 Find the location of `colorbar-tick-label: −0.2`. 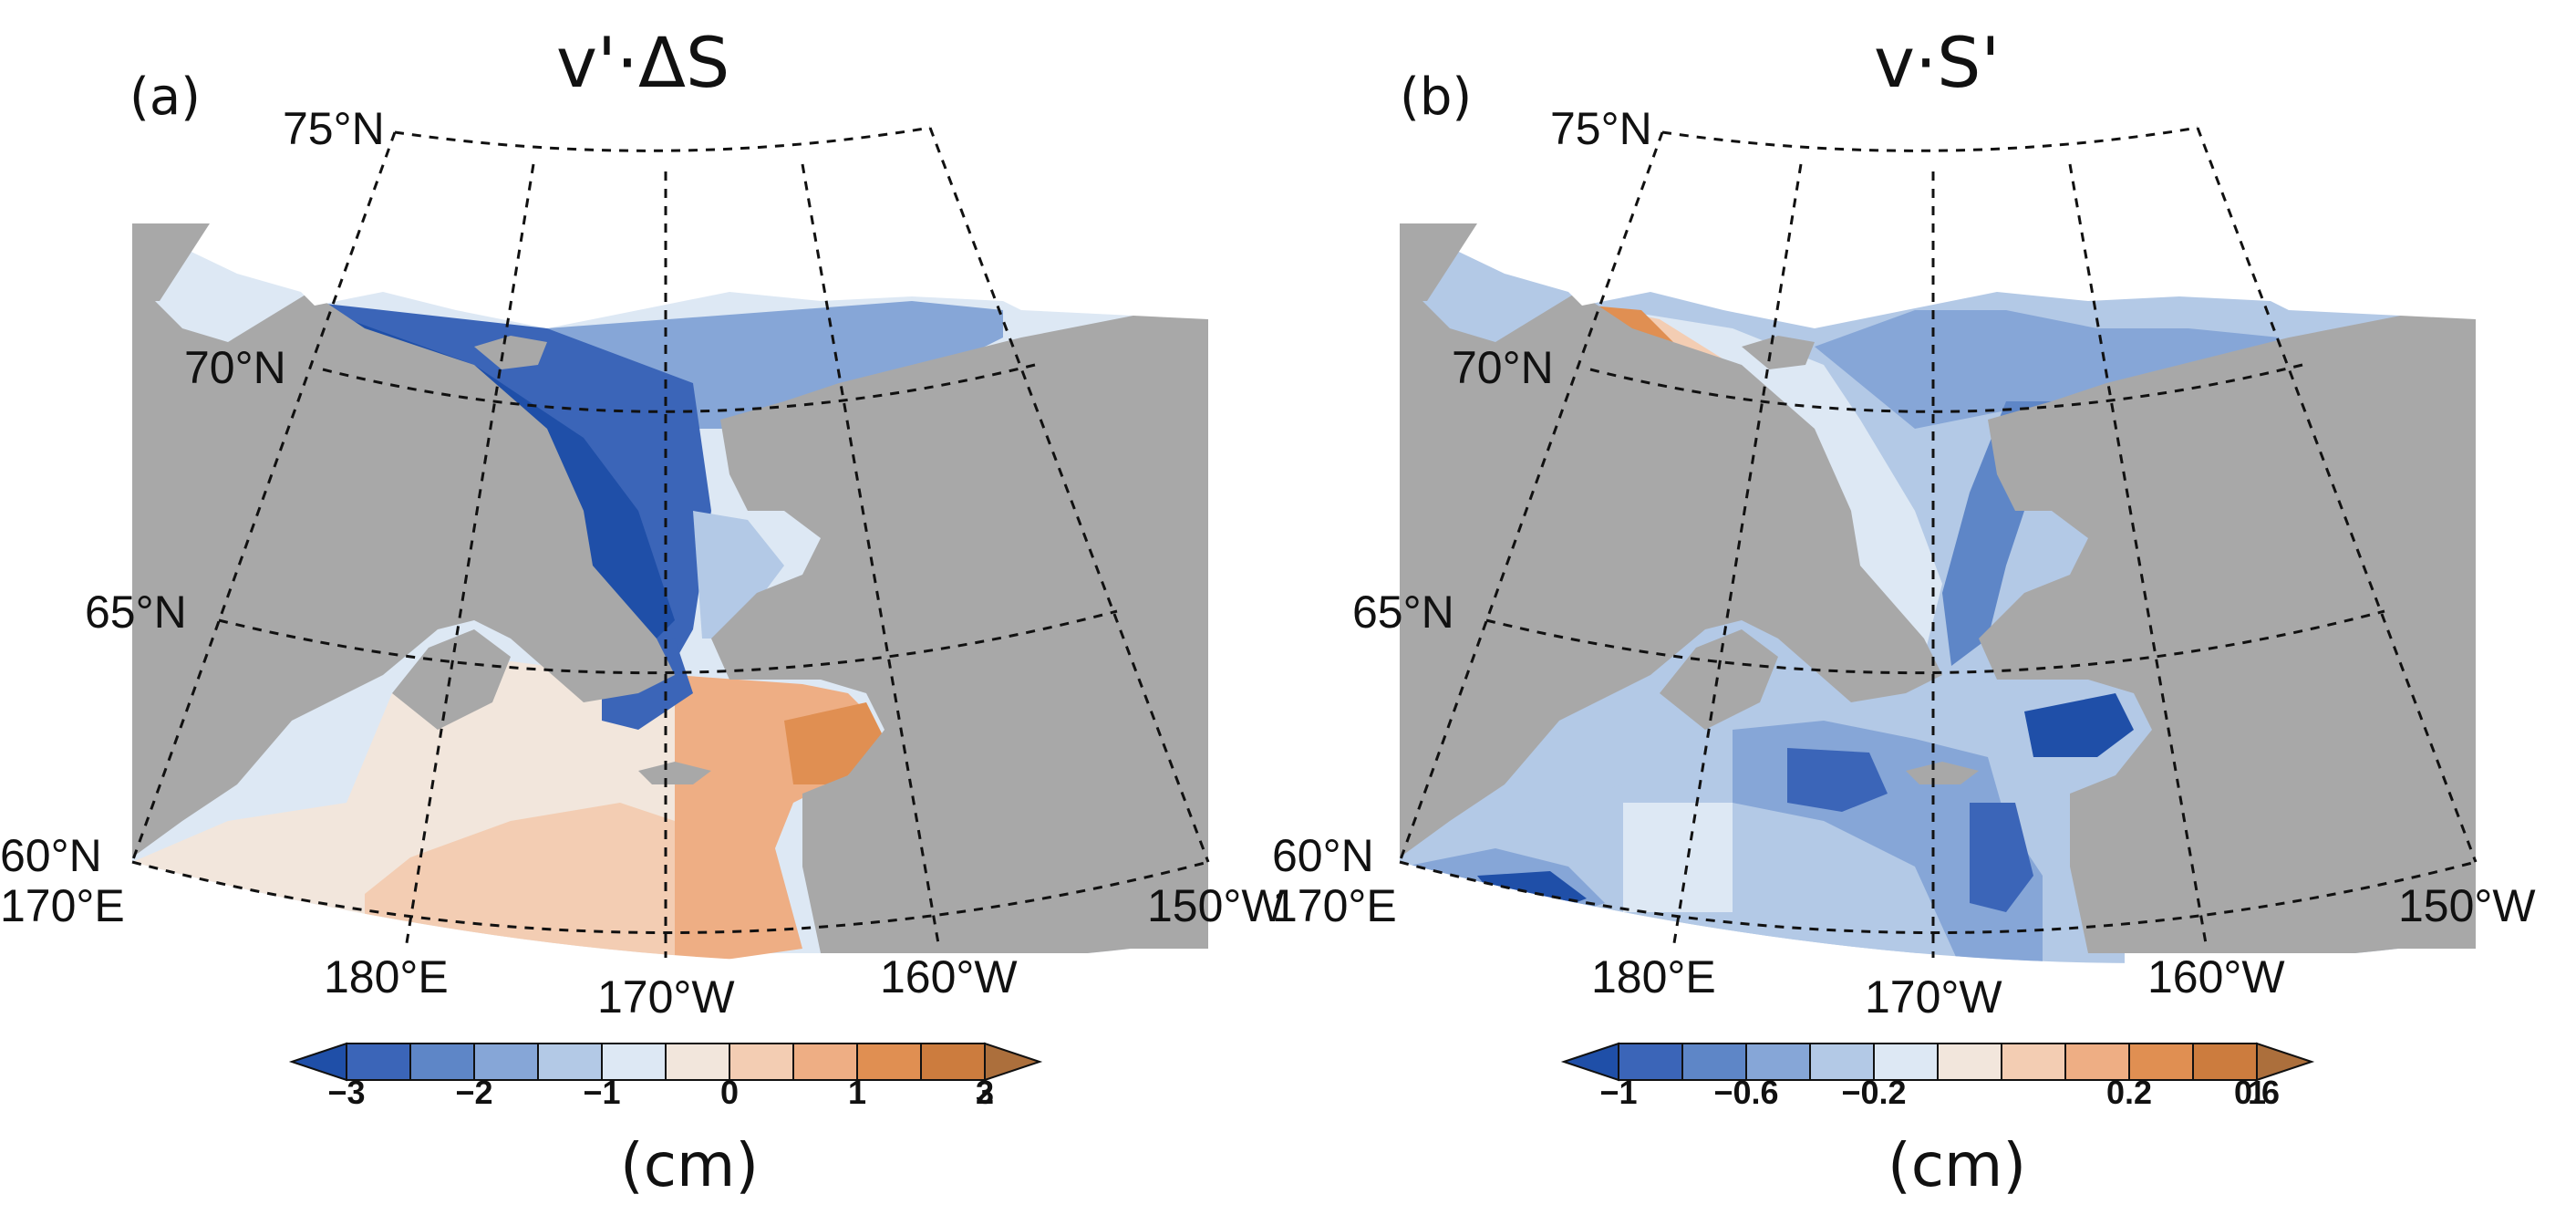

colorbar-tick-label: −0.2 is located at coordinates (1873, 1092).